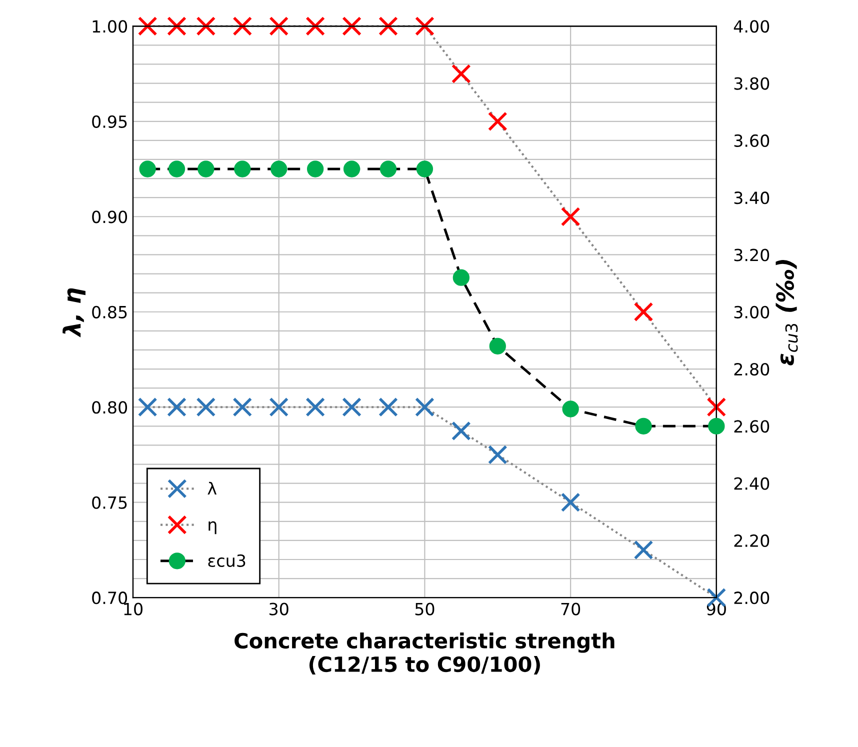  I want to click on x-tick-label: 50, so click(424, 609).